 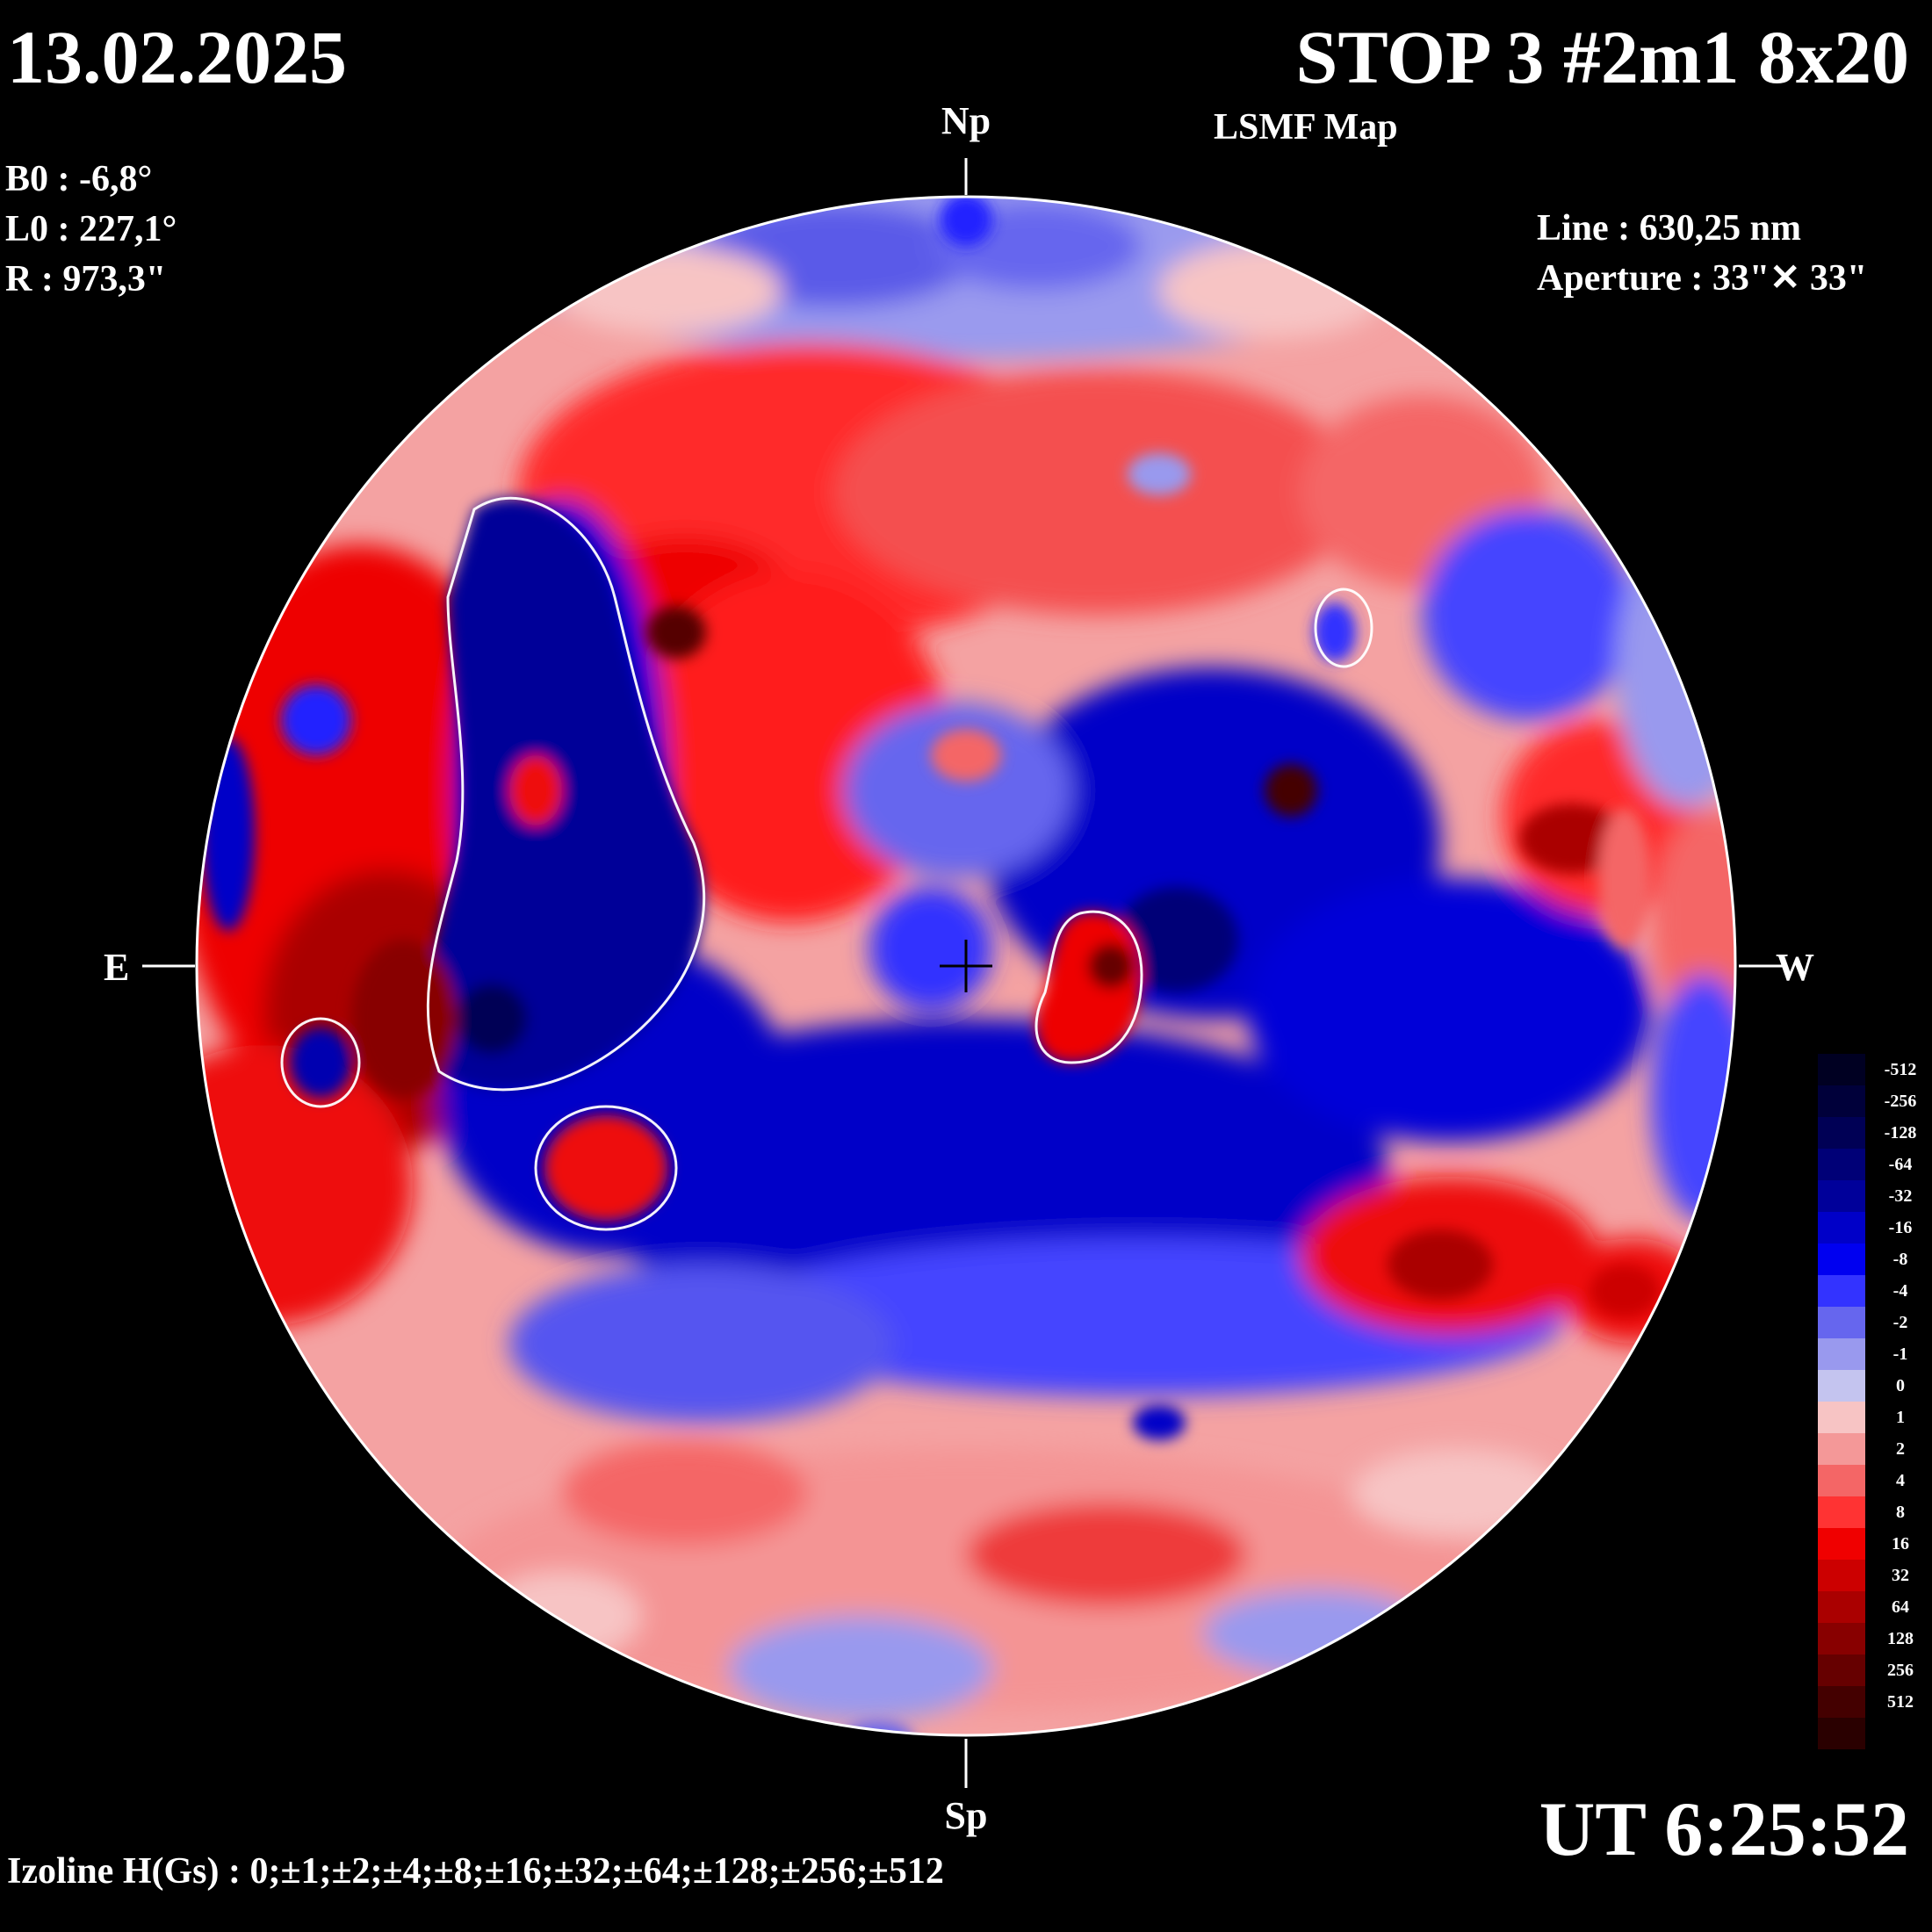 What do you see at coordinates (1901, 1576) in the screenshot?
I see `legend-label: 32` at bounding box center [1901, 1576].